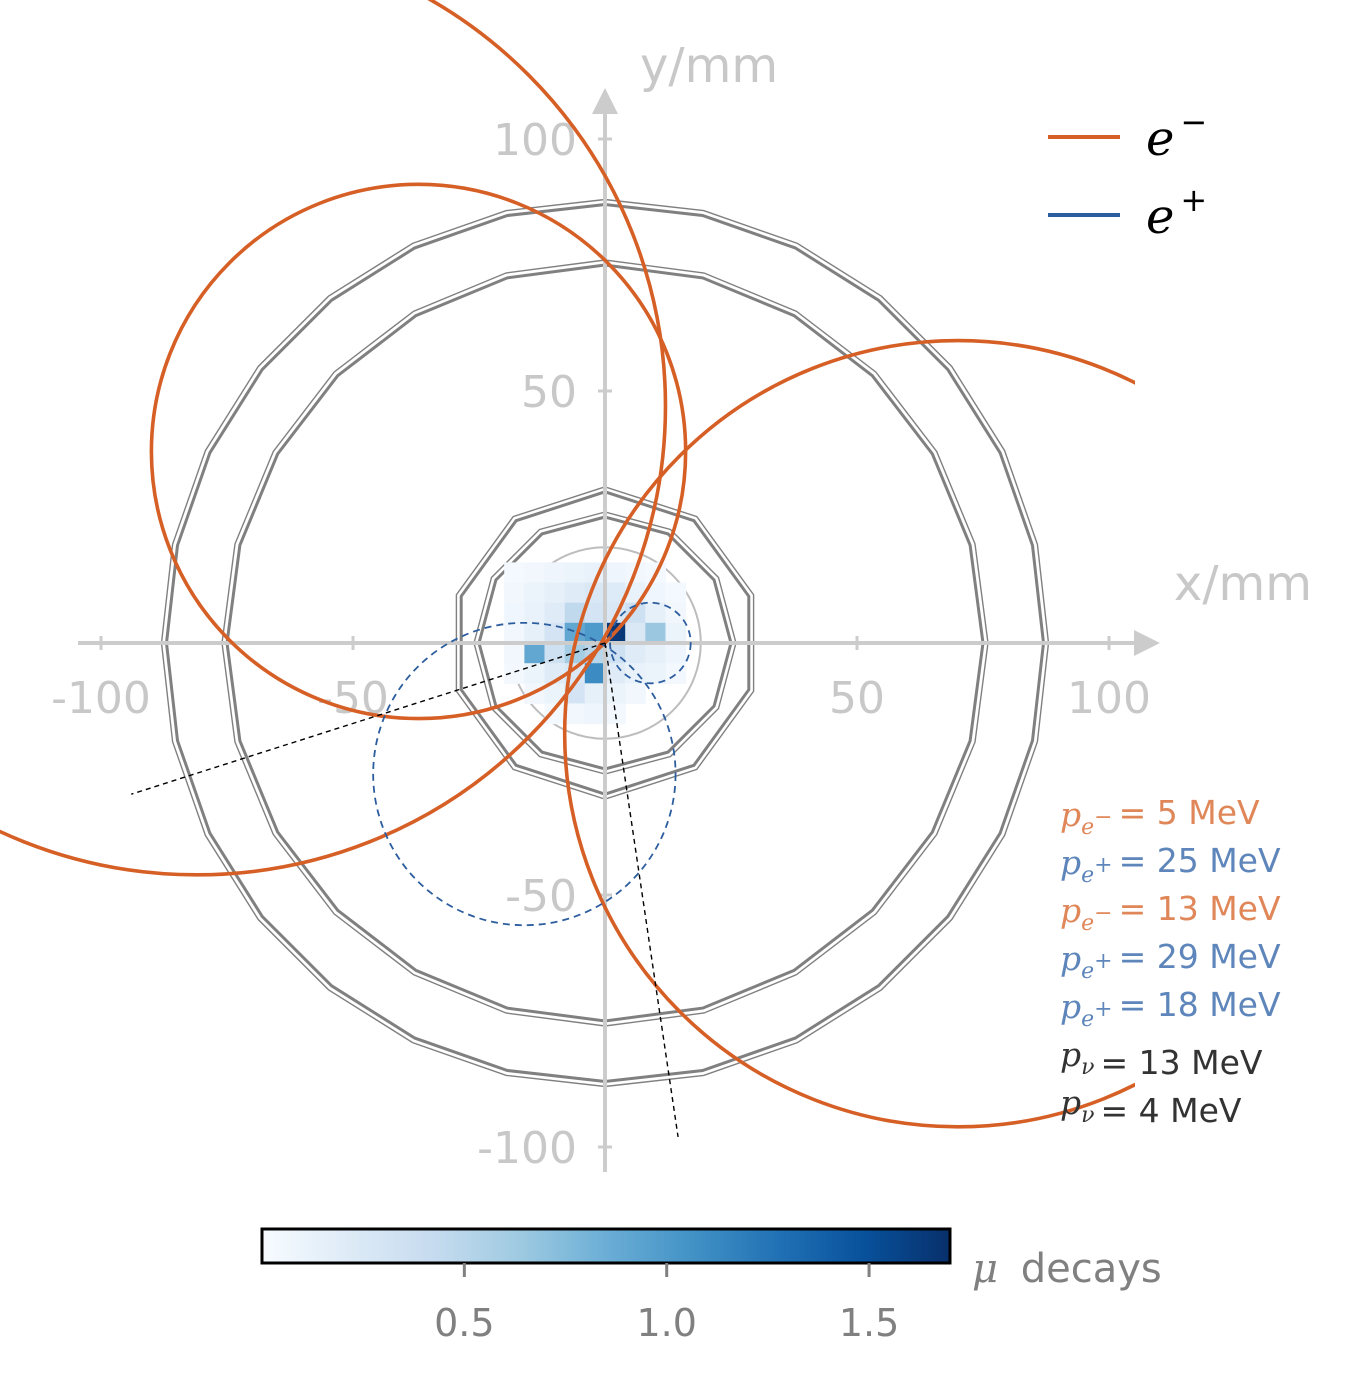 The height and width of the screenshot is (1385, 1362). Describe the element at coordinates (527, 1148) in the screenshot. I see `y-tick-label: -100` at that location.